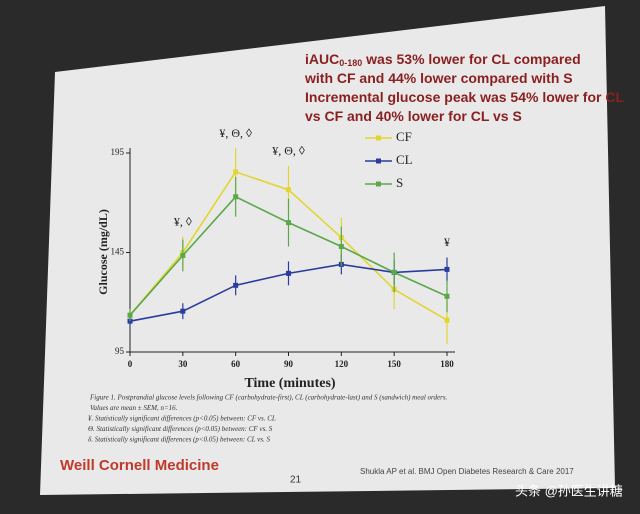 The height and width of the screenshot is (514, 640). What do you see at coordinates (350, 63) in the screenshot?
I see `subscript: 0-180` at bounding box center [350, 63].